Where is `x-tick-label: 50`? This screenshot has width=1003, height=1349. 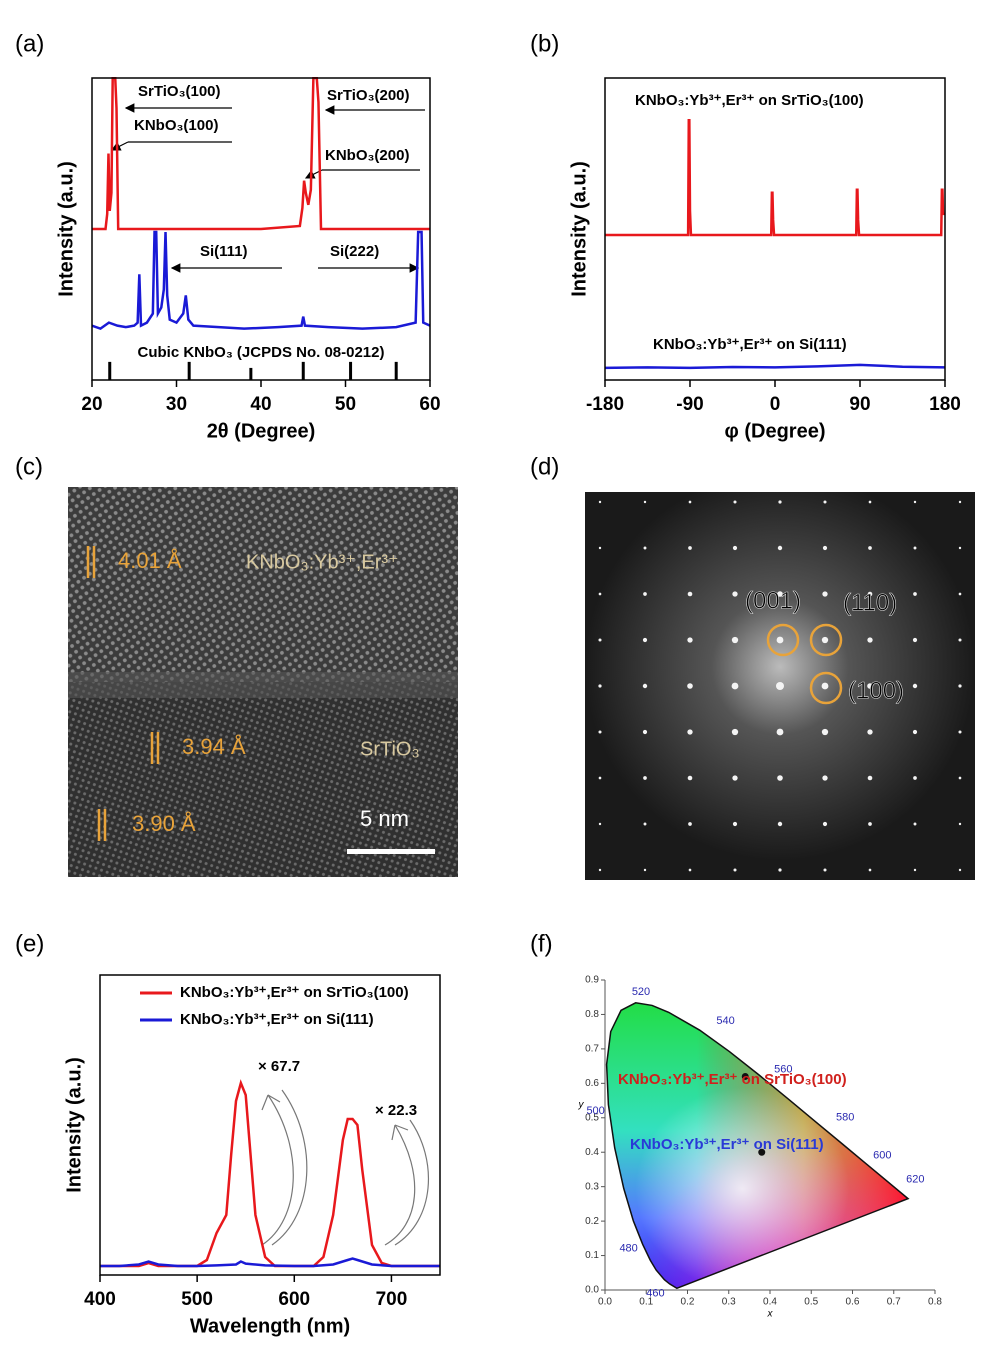
x-tick-label: 50 is located at coordinates (345, 404).